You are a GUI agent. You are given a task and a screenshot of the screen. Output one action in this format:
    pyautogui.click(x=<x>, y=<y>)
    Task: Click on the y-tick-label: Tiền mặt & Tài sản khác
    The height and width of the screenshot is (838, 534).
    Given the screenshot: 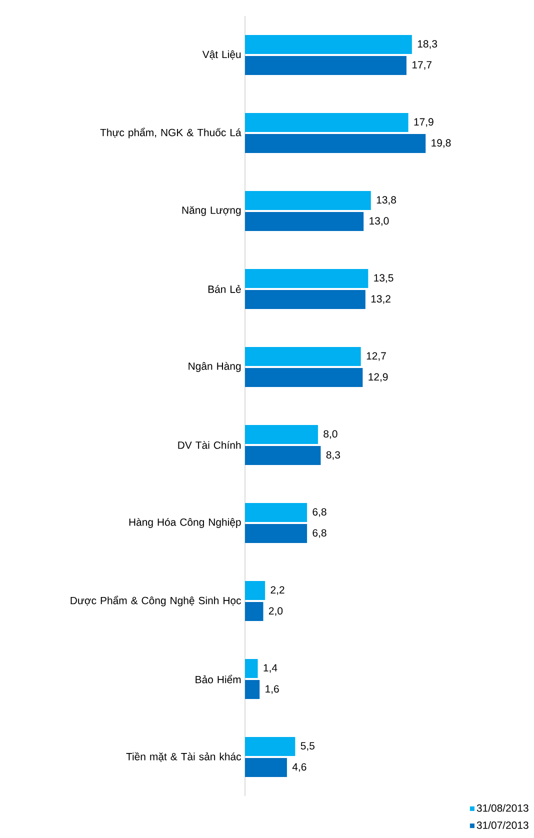 What is the action you would take?
    pyautogui.click(x=184, y=757)
    